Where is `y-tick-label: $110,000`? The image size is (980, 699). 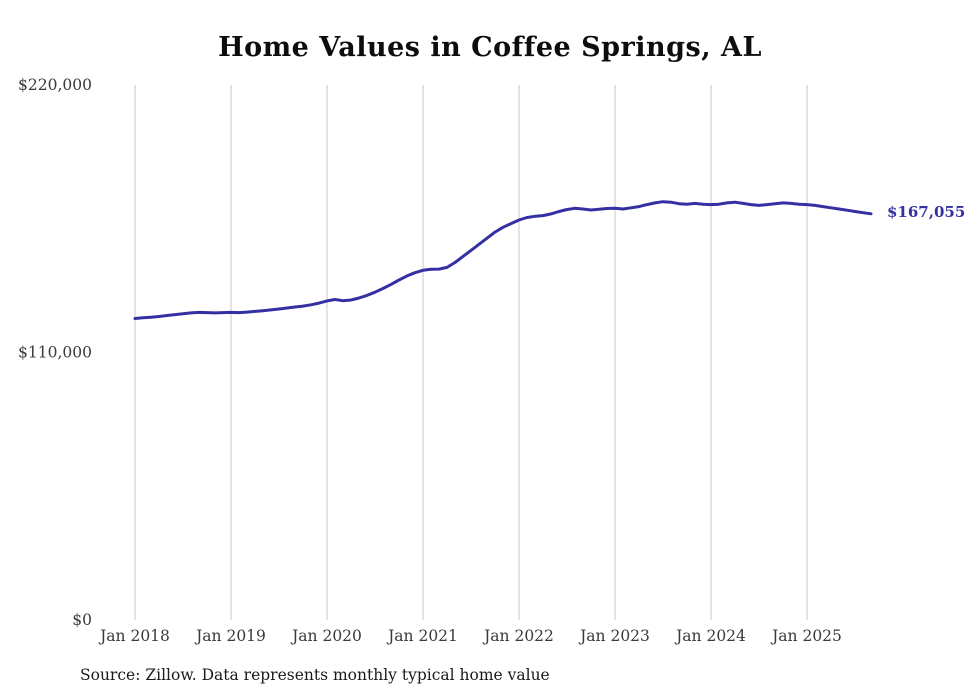
y-tick-label: $110,000 is located at coordinates (55, 353).